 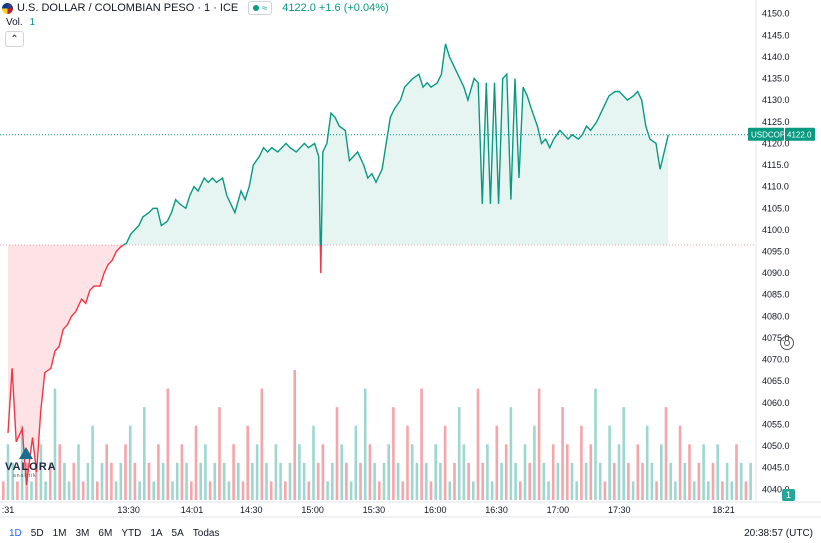 What do you see at coordinates (82, 533) in the screenshot?
I see `range-button-3m: 3M` at bounding box center [82, 533].